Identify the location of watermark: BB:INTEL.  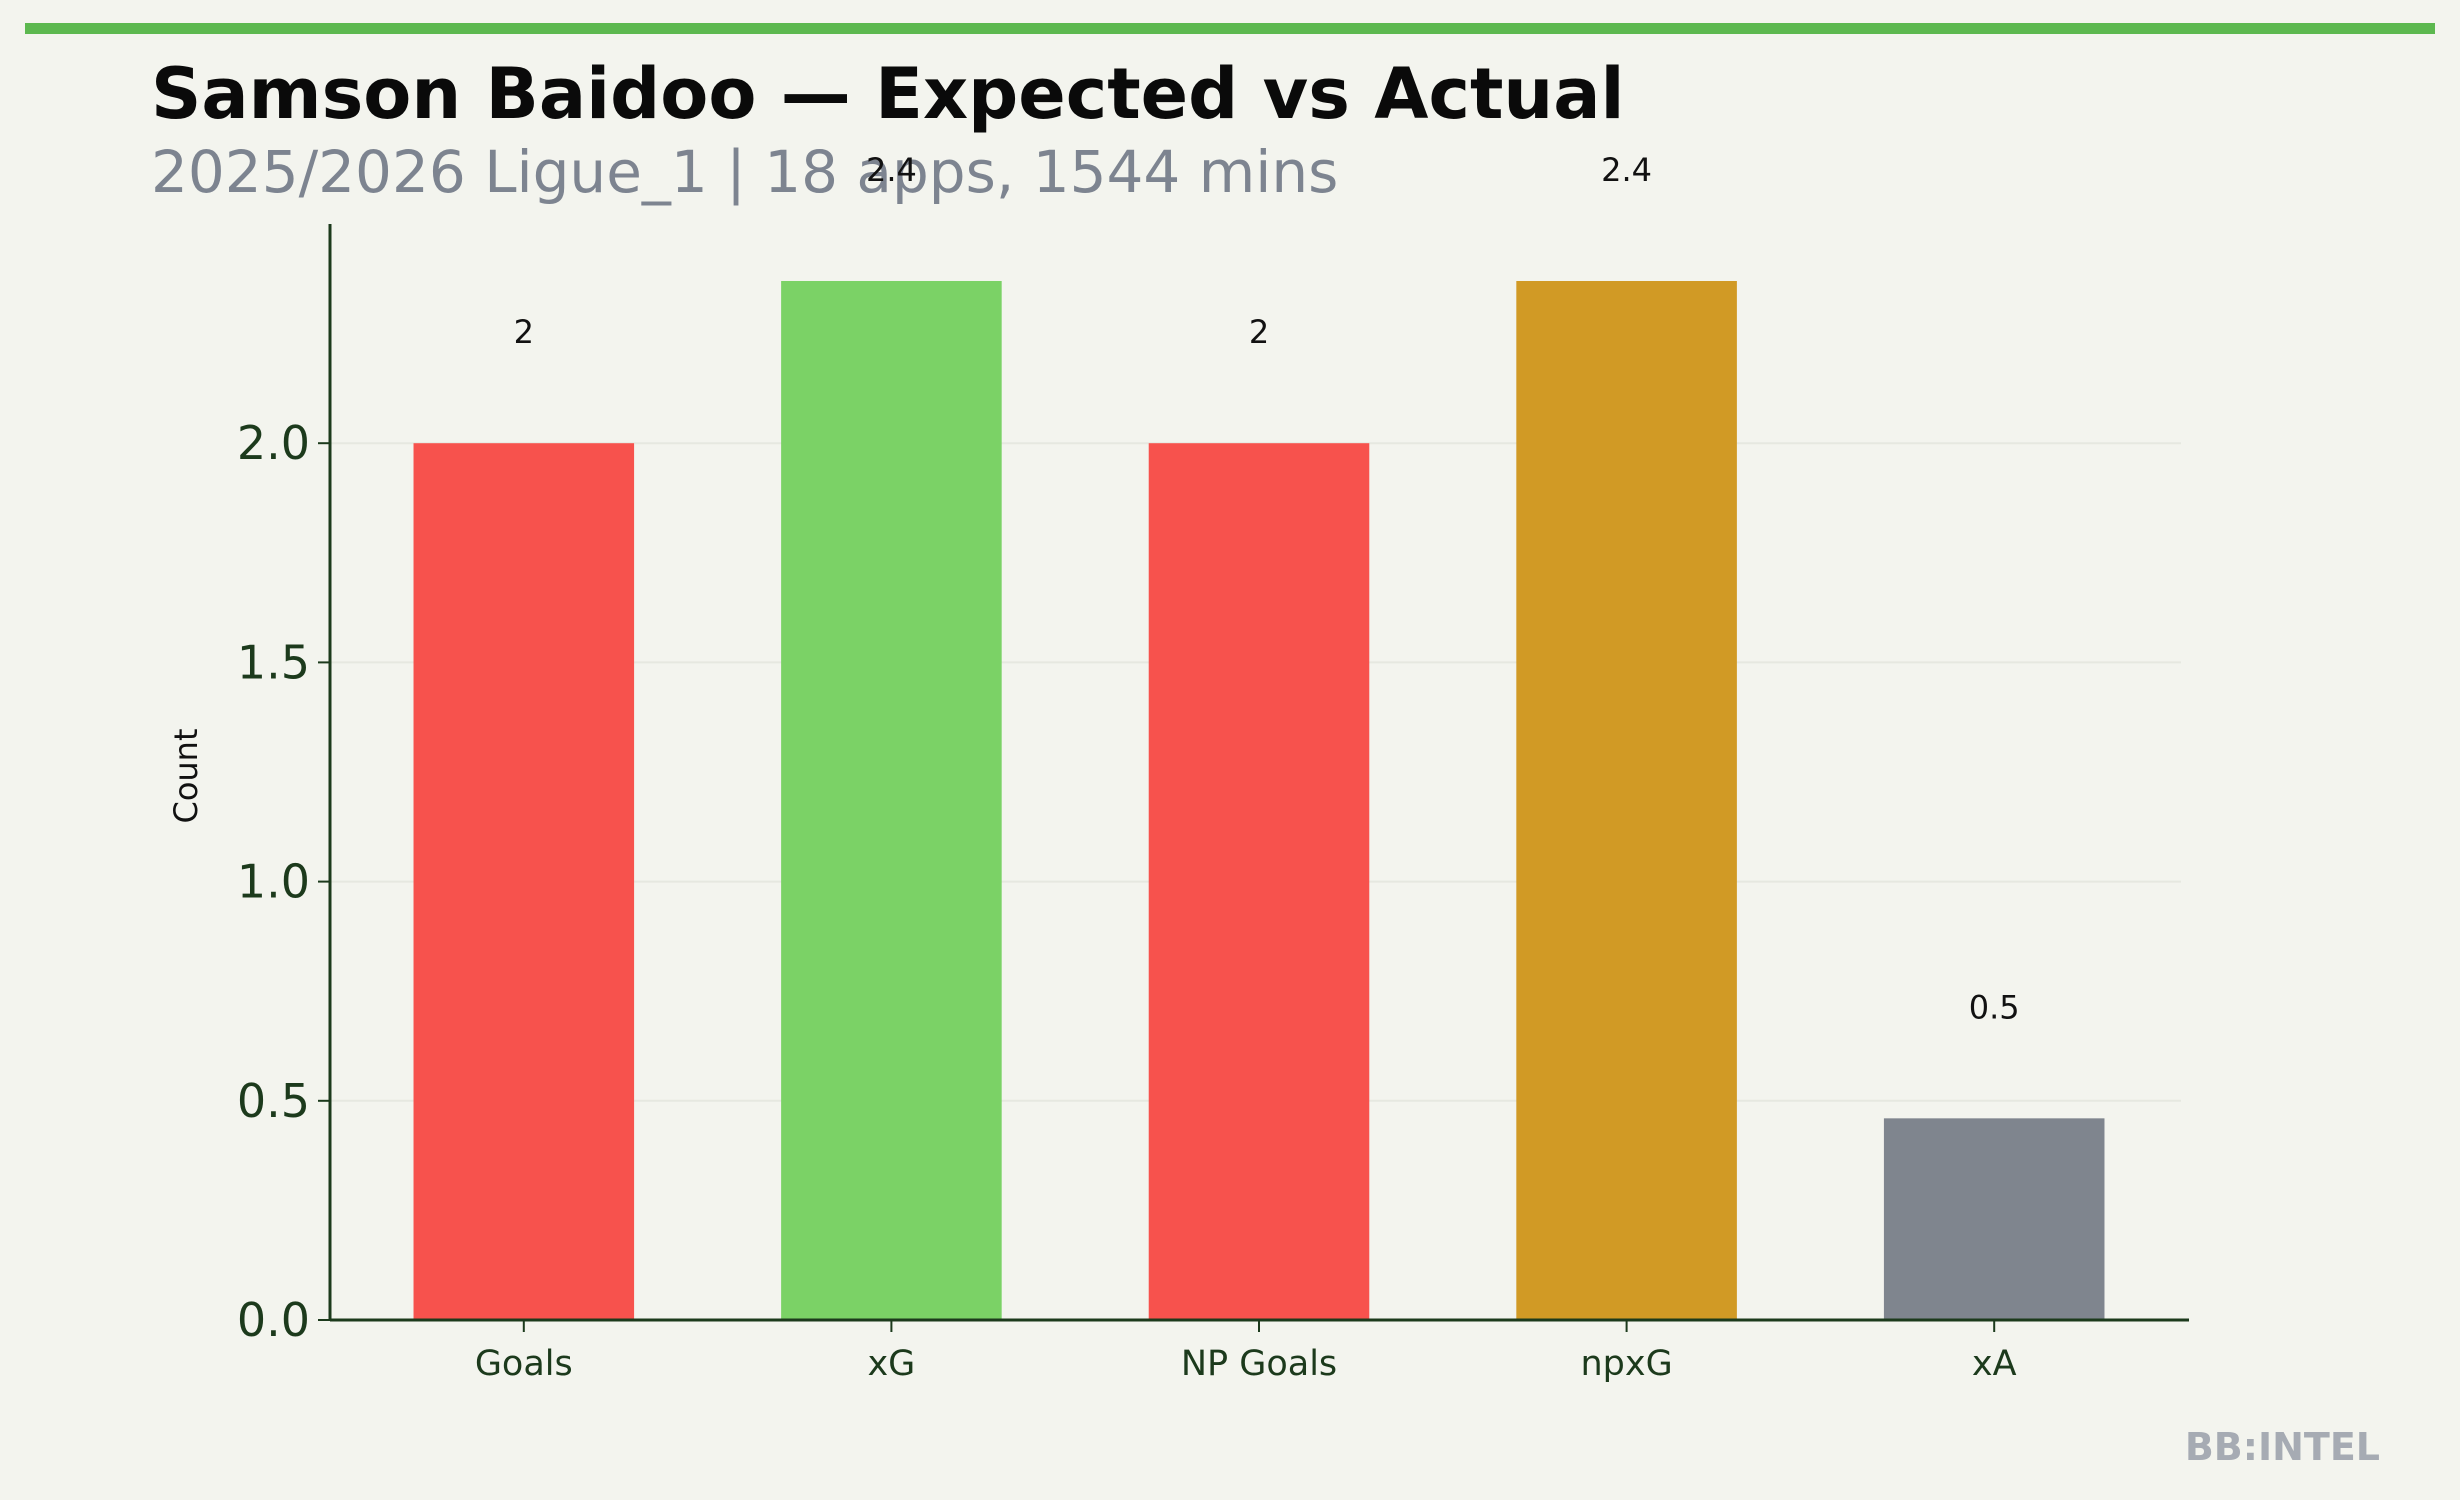
(2282, 1447).